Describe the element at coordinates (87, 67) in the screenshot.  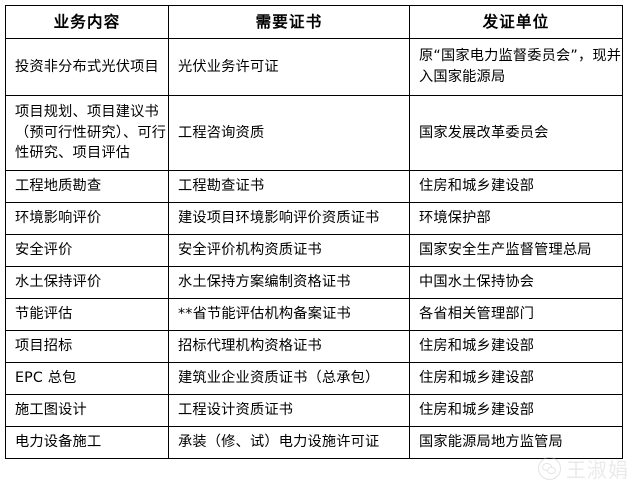
I see `cell-business: 投资非分布式光伏项目` at that location.